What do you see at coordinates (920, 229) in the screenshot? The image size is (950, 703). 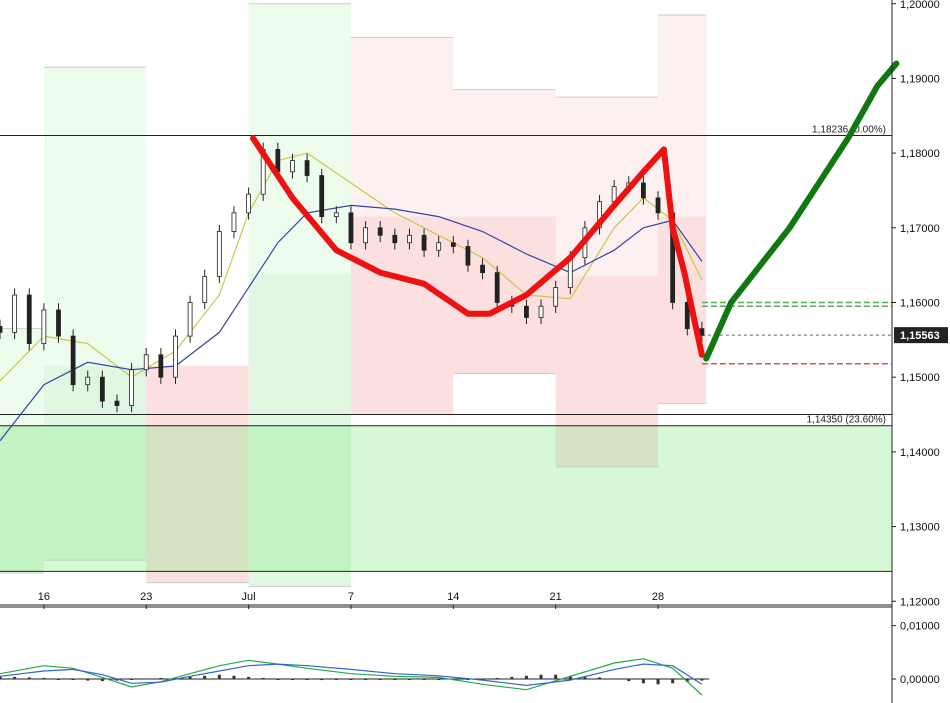 I see `price-tick-label-3: 1,17000` at bounding box center [920, 229].